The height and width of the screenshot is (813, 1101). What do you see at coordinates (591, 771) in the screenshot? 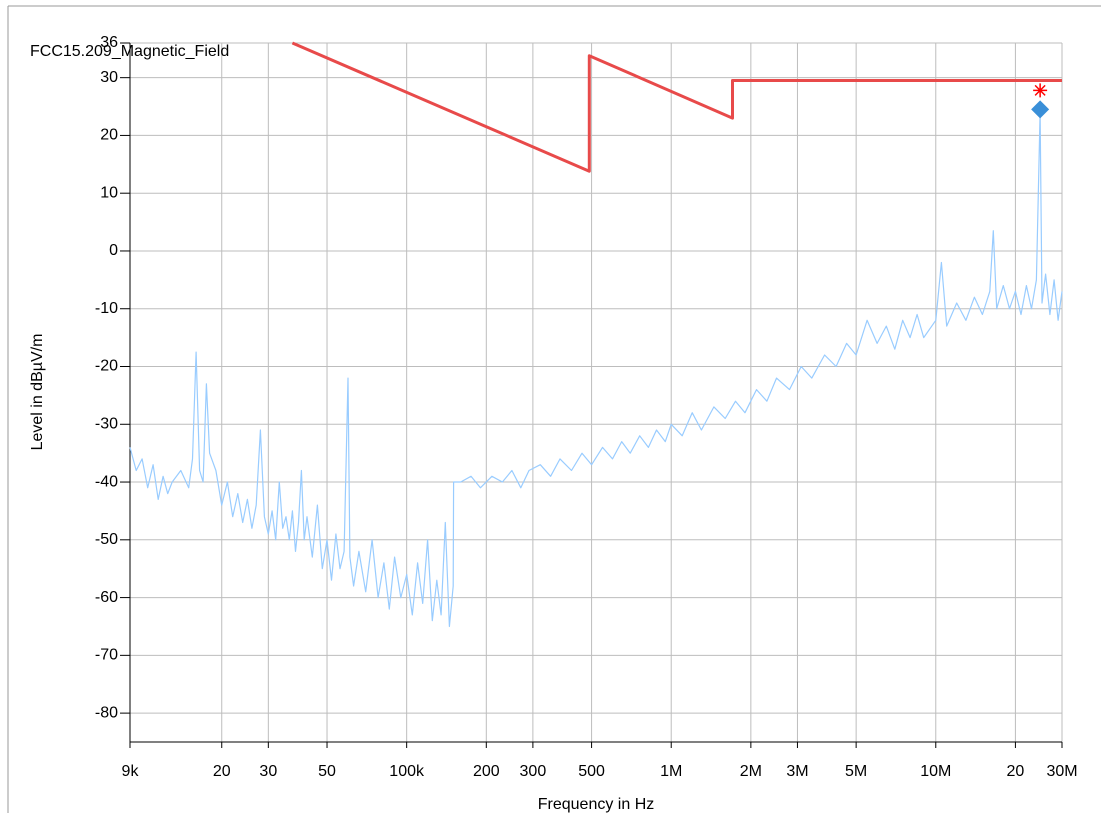
I see `x-tick-label: 500` at bounding box center [591, 771].